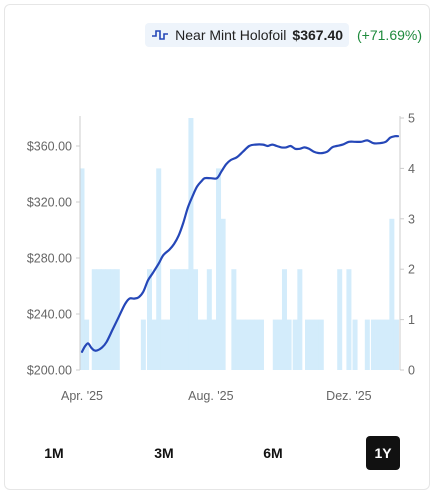 This screenshot has width=436, height=498. Describe the element at coordinates (273, 453) in the screenshot. I see `tab-6m: 6M` at that location.